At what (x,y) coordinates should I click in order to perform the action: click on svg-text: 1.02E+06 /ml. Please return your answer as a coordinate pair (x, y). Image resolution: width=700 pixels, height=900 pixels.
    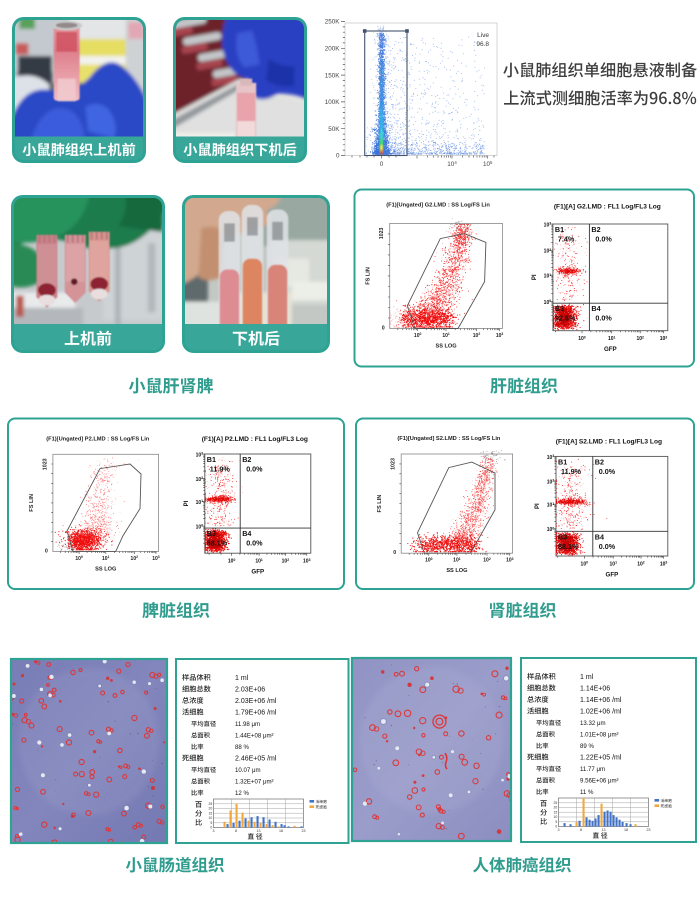
    Looking at the image, I should click on (601, 712).